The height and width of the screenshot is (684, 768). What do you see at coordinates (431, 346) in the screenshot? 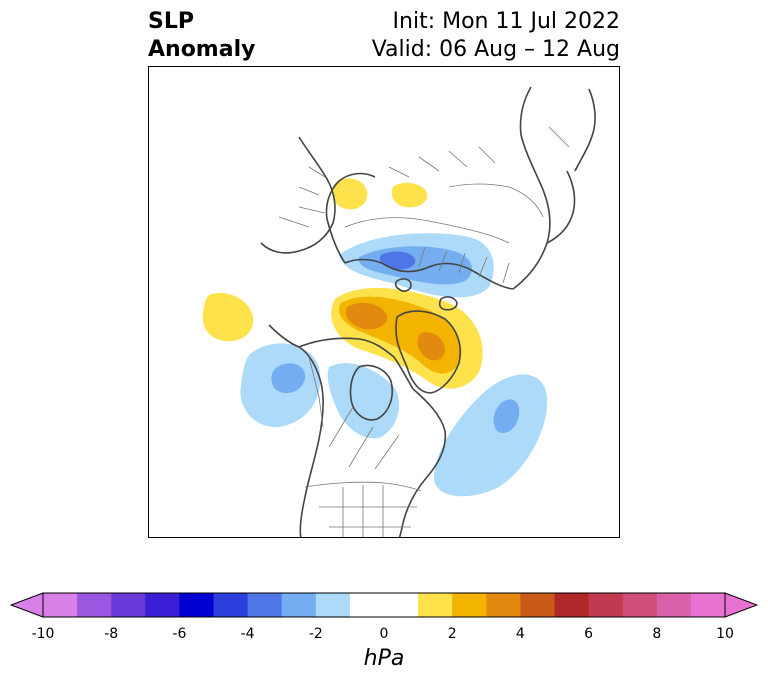
I see `anomaly-greenland-core` at bounding box center [431, 346].